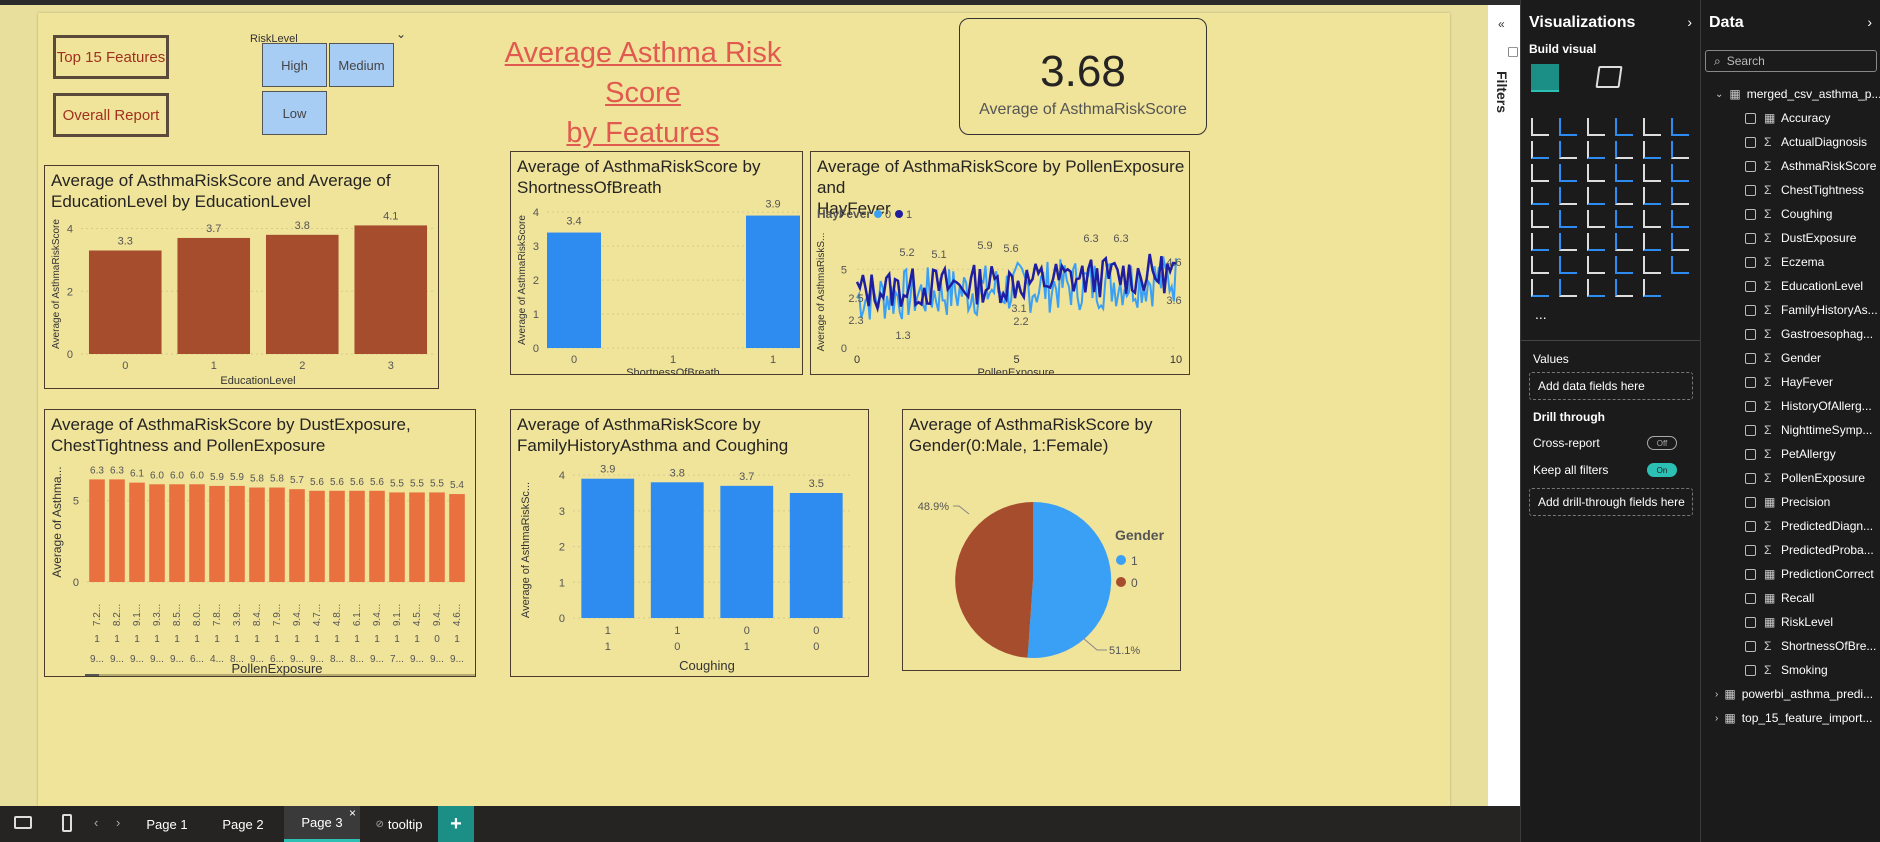  I want to click on tab-page-1: Page 1, so click(167, 824).